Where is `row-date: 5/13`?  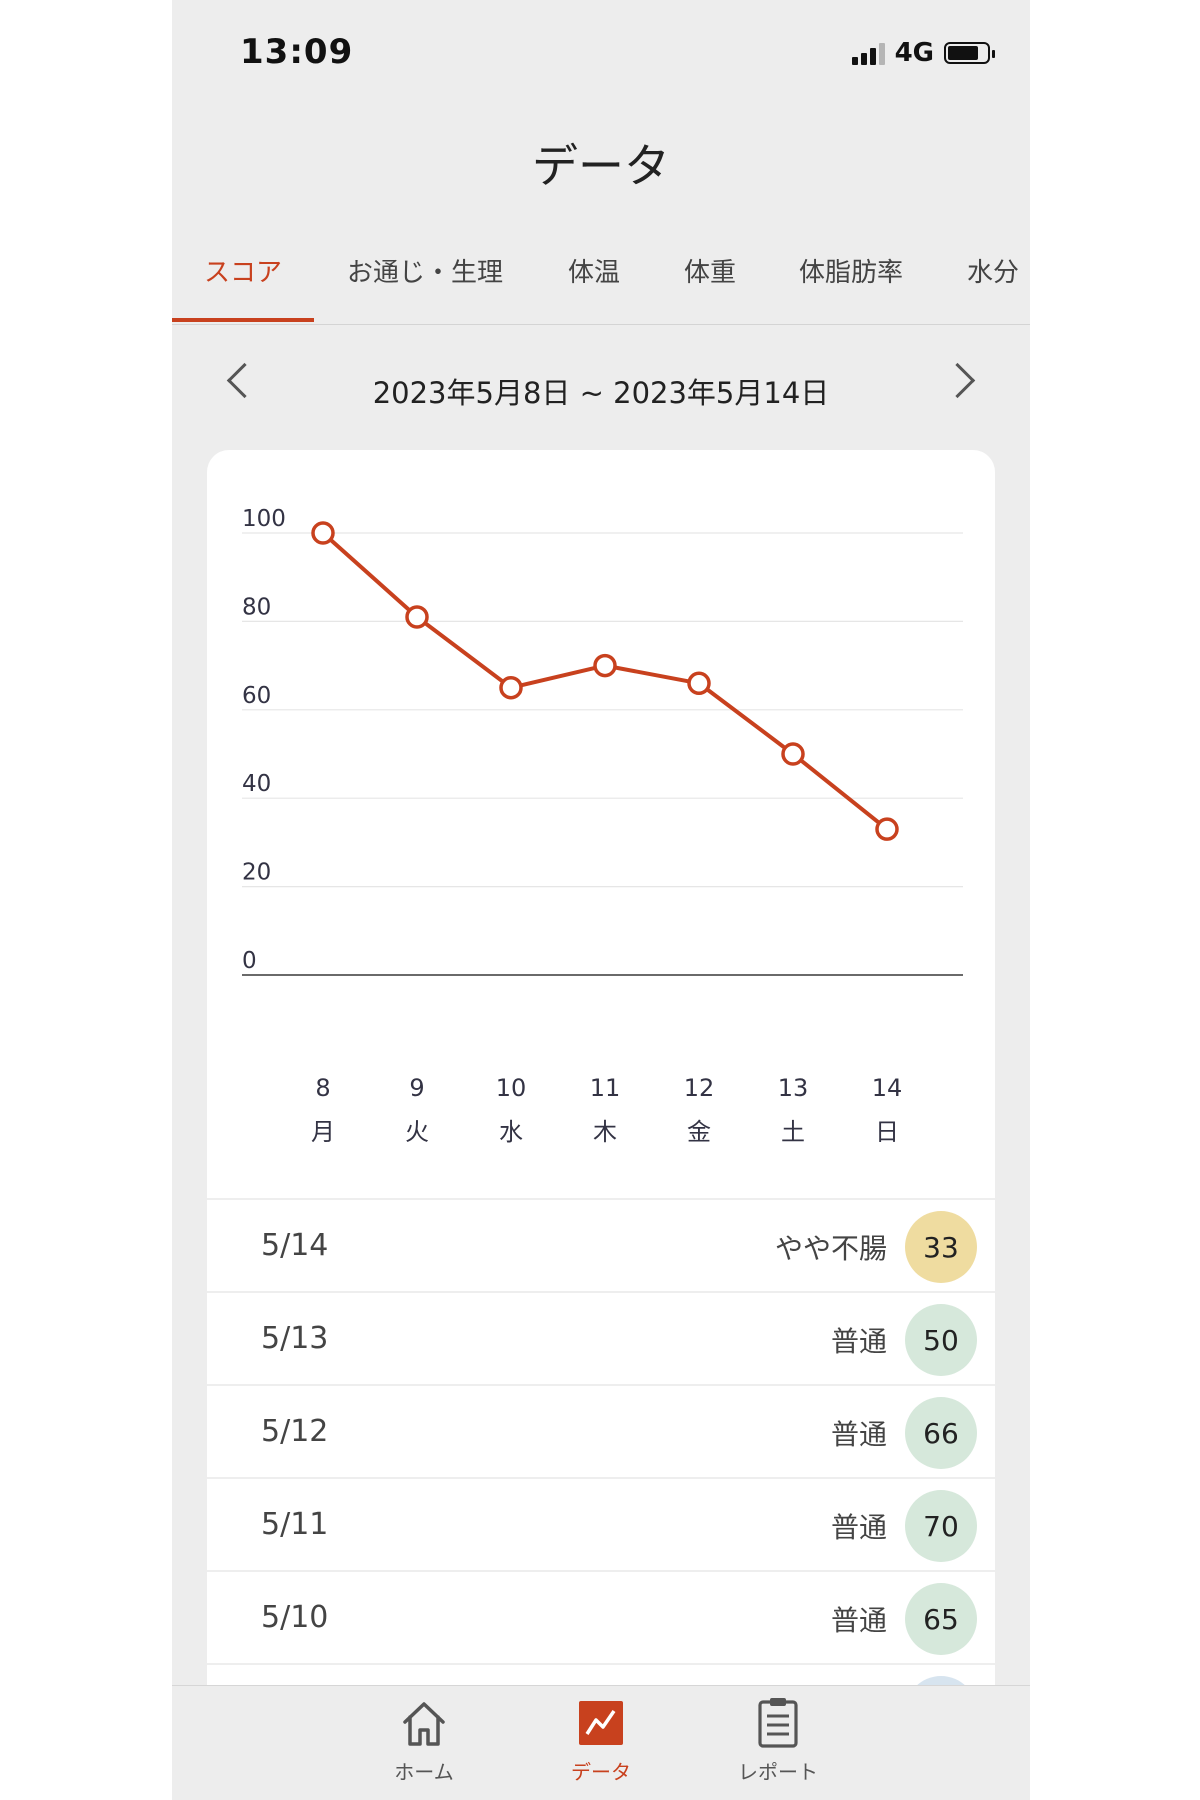 row-date: 5/13 is located at coordinates (295, 1338).